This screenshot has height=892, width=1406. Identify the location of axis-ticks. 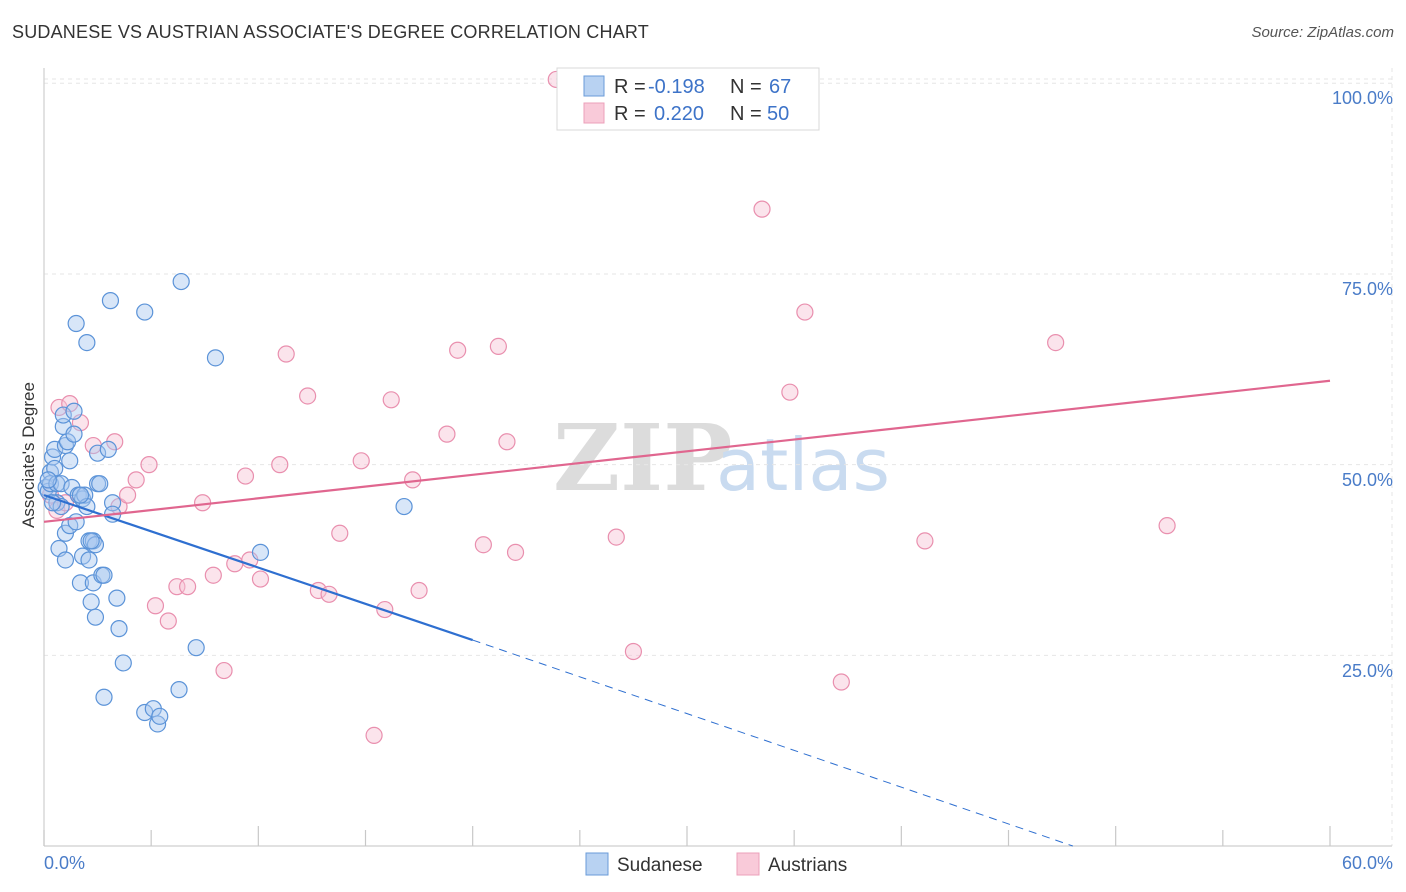
(687, 836).